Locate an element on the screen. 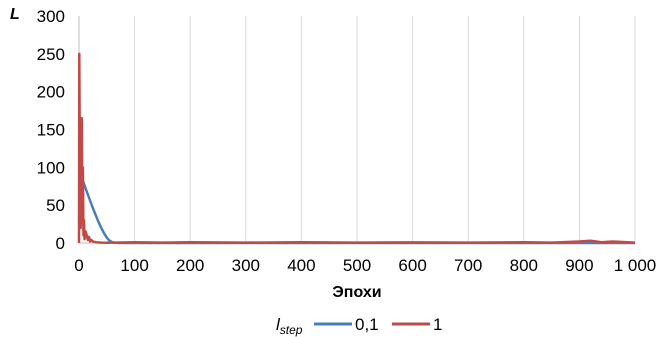  legend-label-1: 1 is located at coordinates (437, 324).